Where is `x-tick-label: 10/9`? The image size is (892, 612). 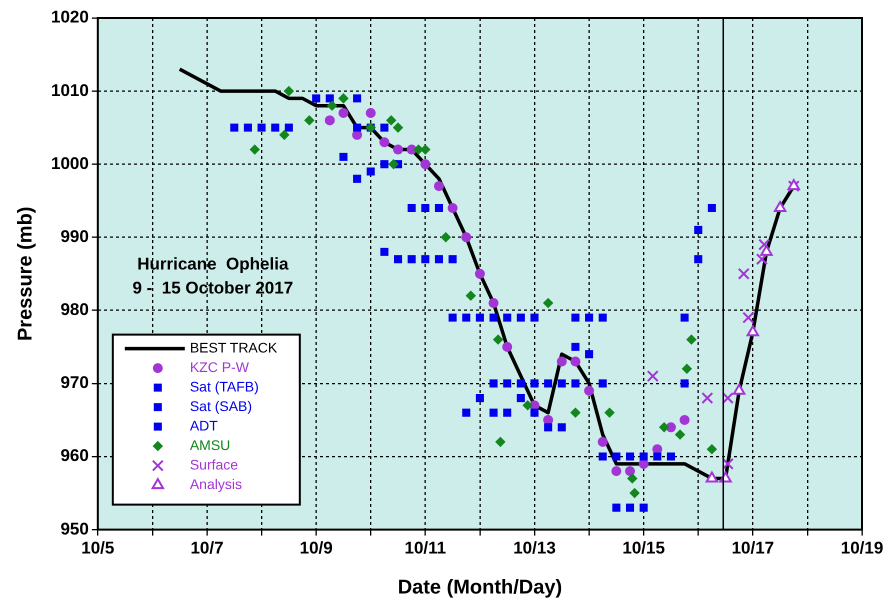
x-tick-label: 10/9 is located at coordinates (316, 548).